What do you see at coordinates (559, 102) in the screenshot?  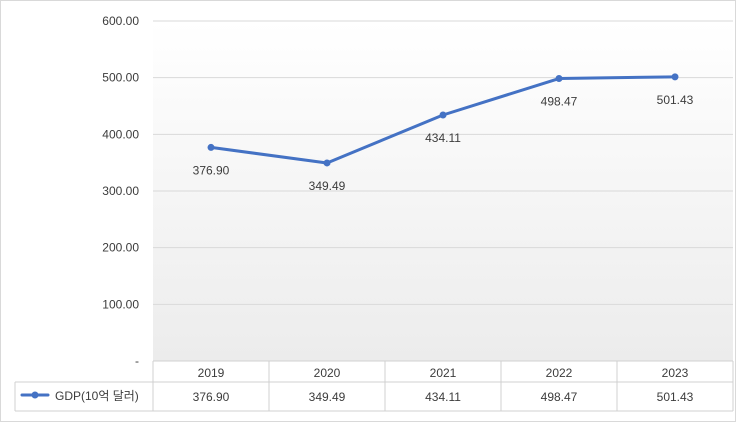 I see `data-label: 498.47` at bounding box center [559, 102].